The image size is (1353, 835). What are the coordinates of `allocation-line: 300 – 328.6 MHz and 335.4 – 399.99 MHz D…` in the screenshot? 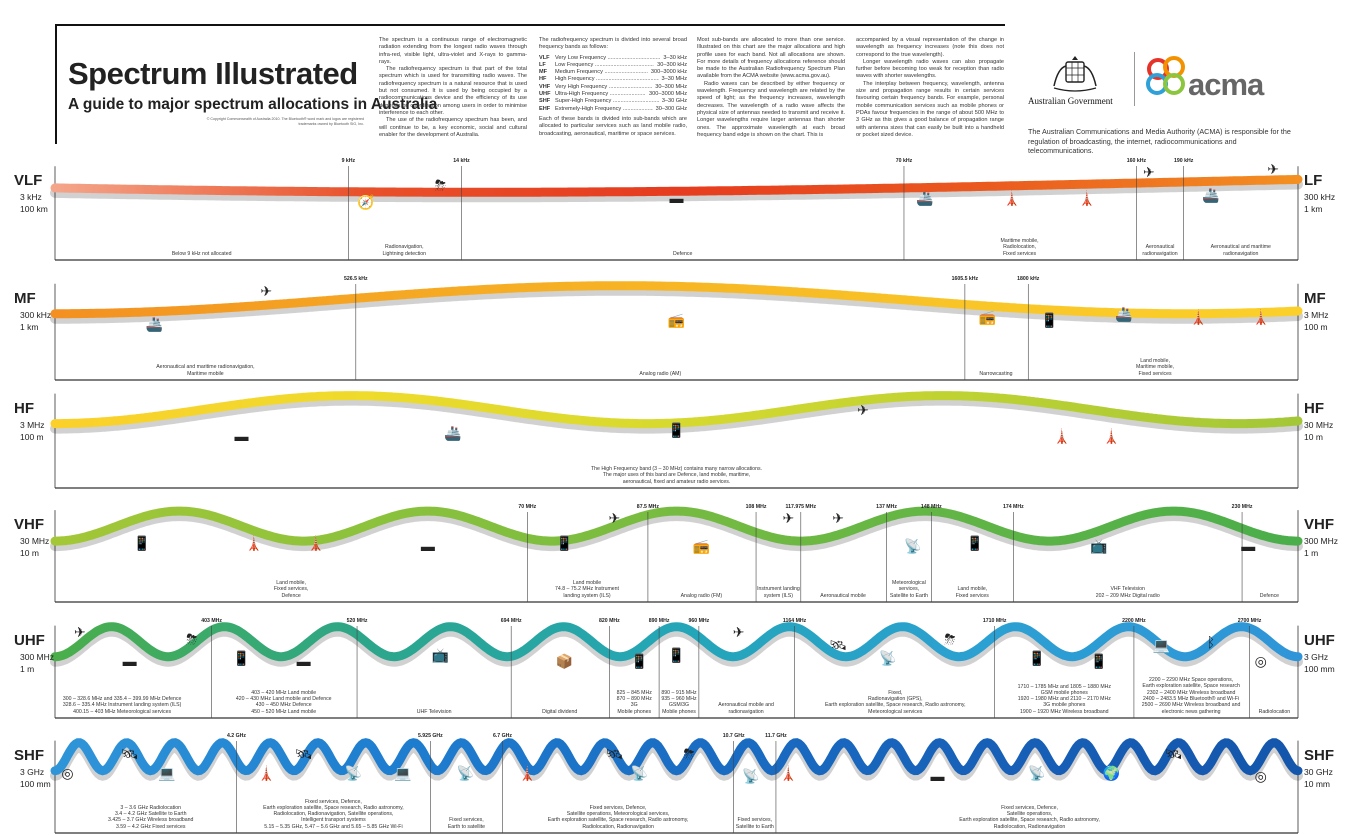 It's located at (122, 699).